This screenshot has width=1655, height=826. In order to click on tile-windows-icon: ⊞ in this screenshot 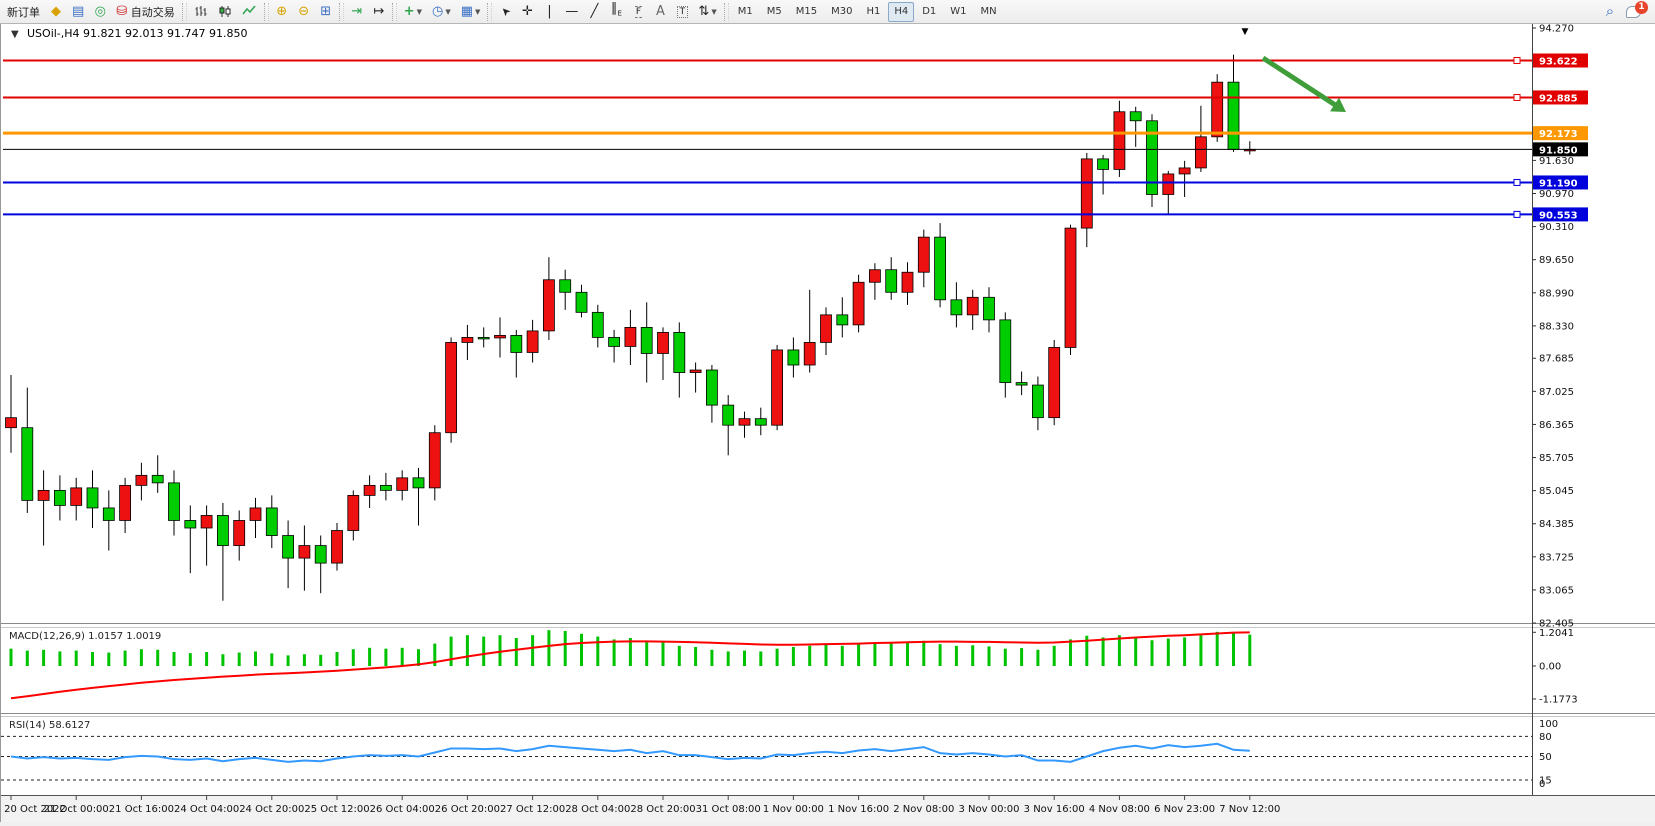, I will do `click(326, 11)`.